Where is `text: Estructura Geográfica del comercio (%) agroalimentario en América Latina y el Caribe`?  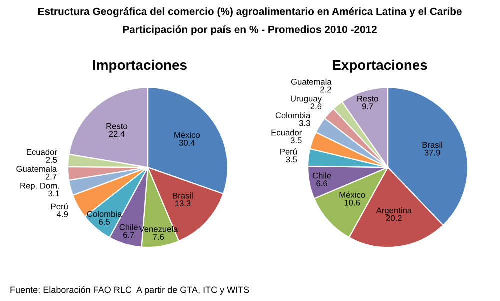
text: Estructura Geográfica del comercio (%) agroalimentario en América Latina y el Caribe is located at coordinates (250, 13).